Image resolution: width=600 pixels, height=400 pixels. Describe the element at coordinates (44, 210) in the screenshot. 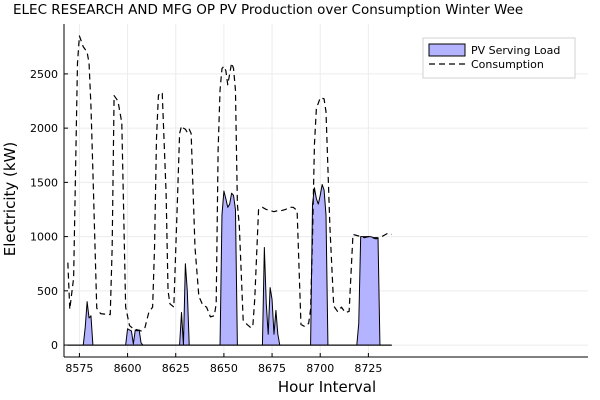

I see `y-tick-labels: 0 500 1000 1500 2000 2500` at that location.